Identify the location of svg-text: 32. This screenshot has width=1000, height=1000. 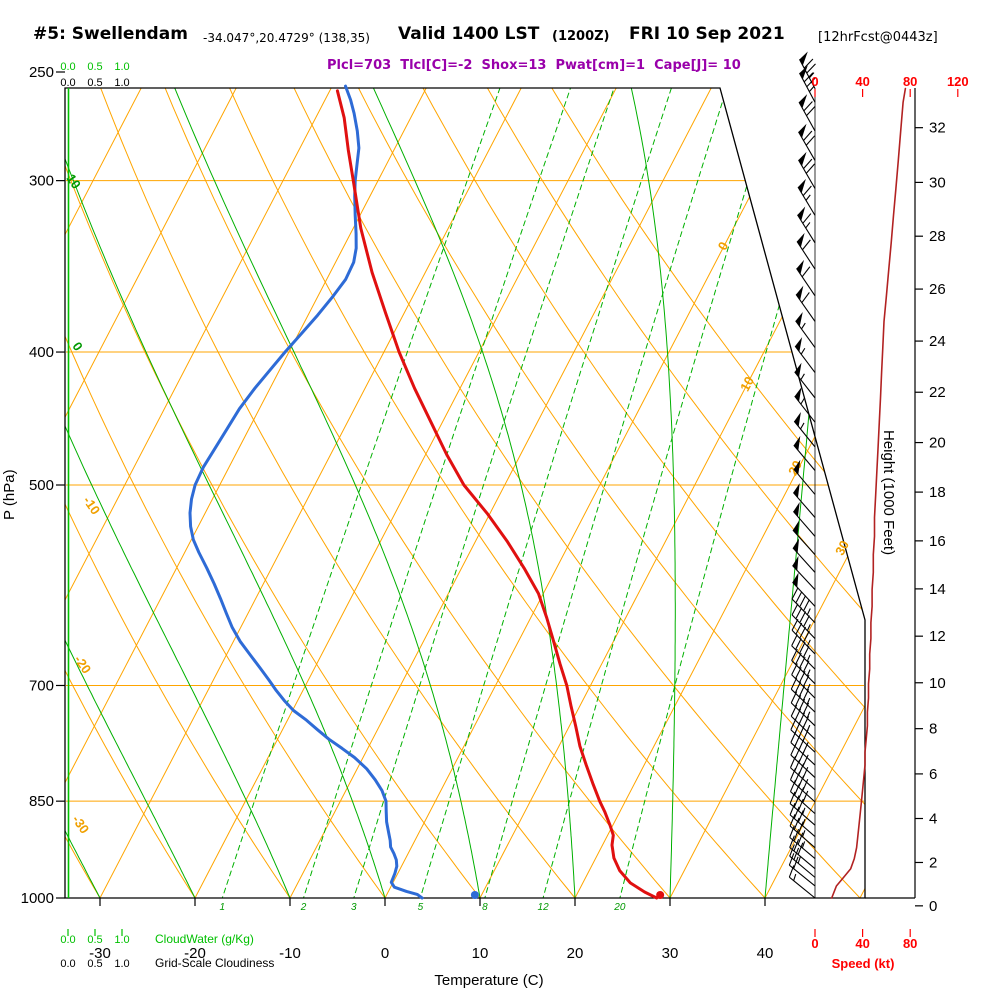
(937, 128).